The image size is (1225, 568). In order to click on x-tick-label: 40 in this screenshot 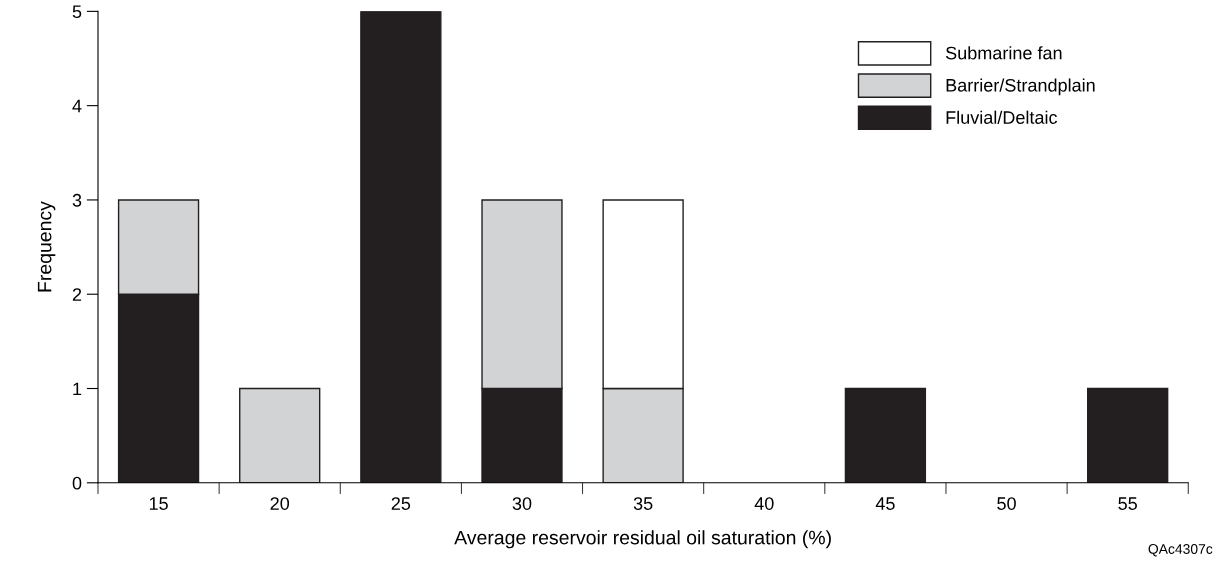, I will do `click(764, 503)`.